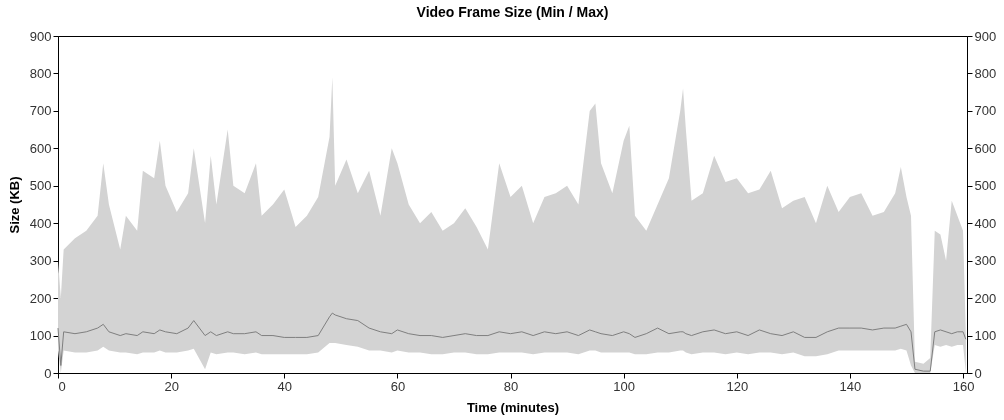 The height and width of the screenshot is (420, 1004). Describe the element at coordinates (985, 261) in the screenshot. I see `y2-tick-label: 300` at that location.